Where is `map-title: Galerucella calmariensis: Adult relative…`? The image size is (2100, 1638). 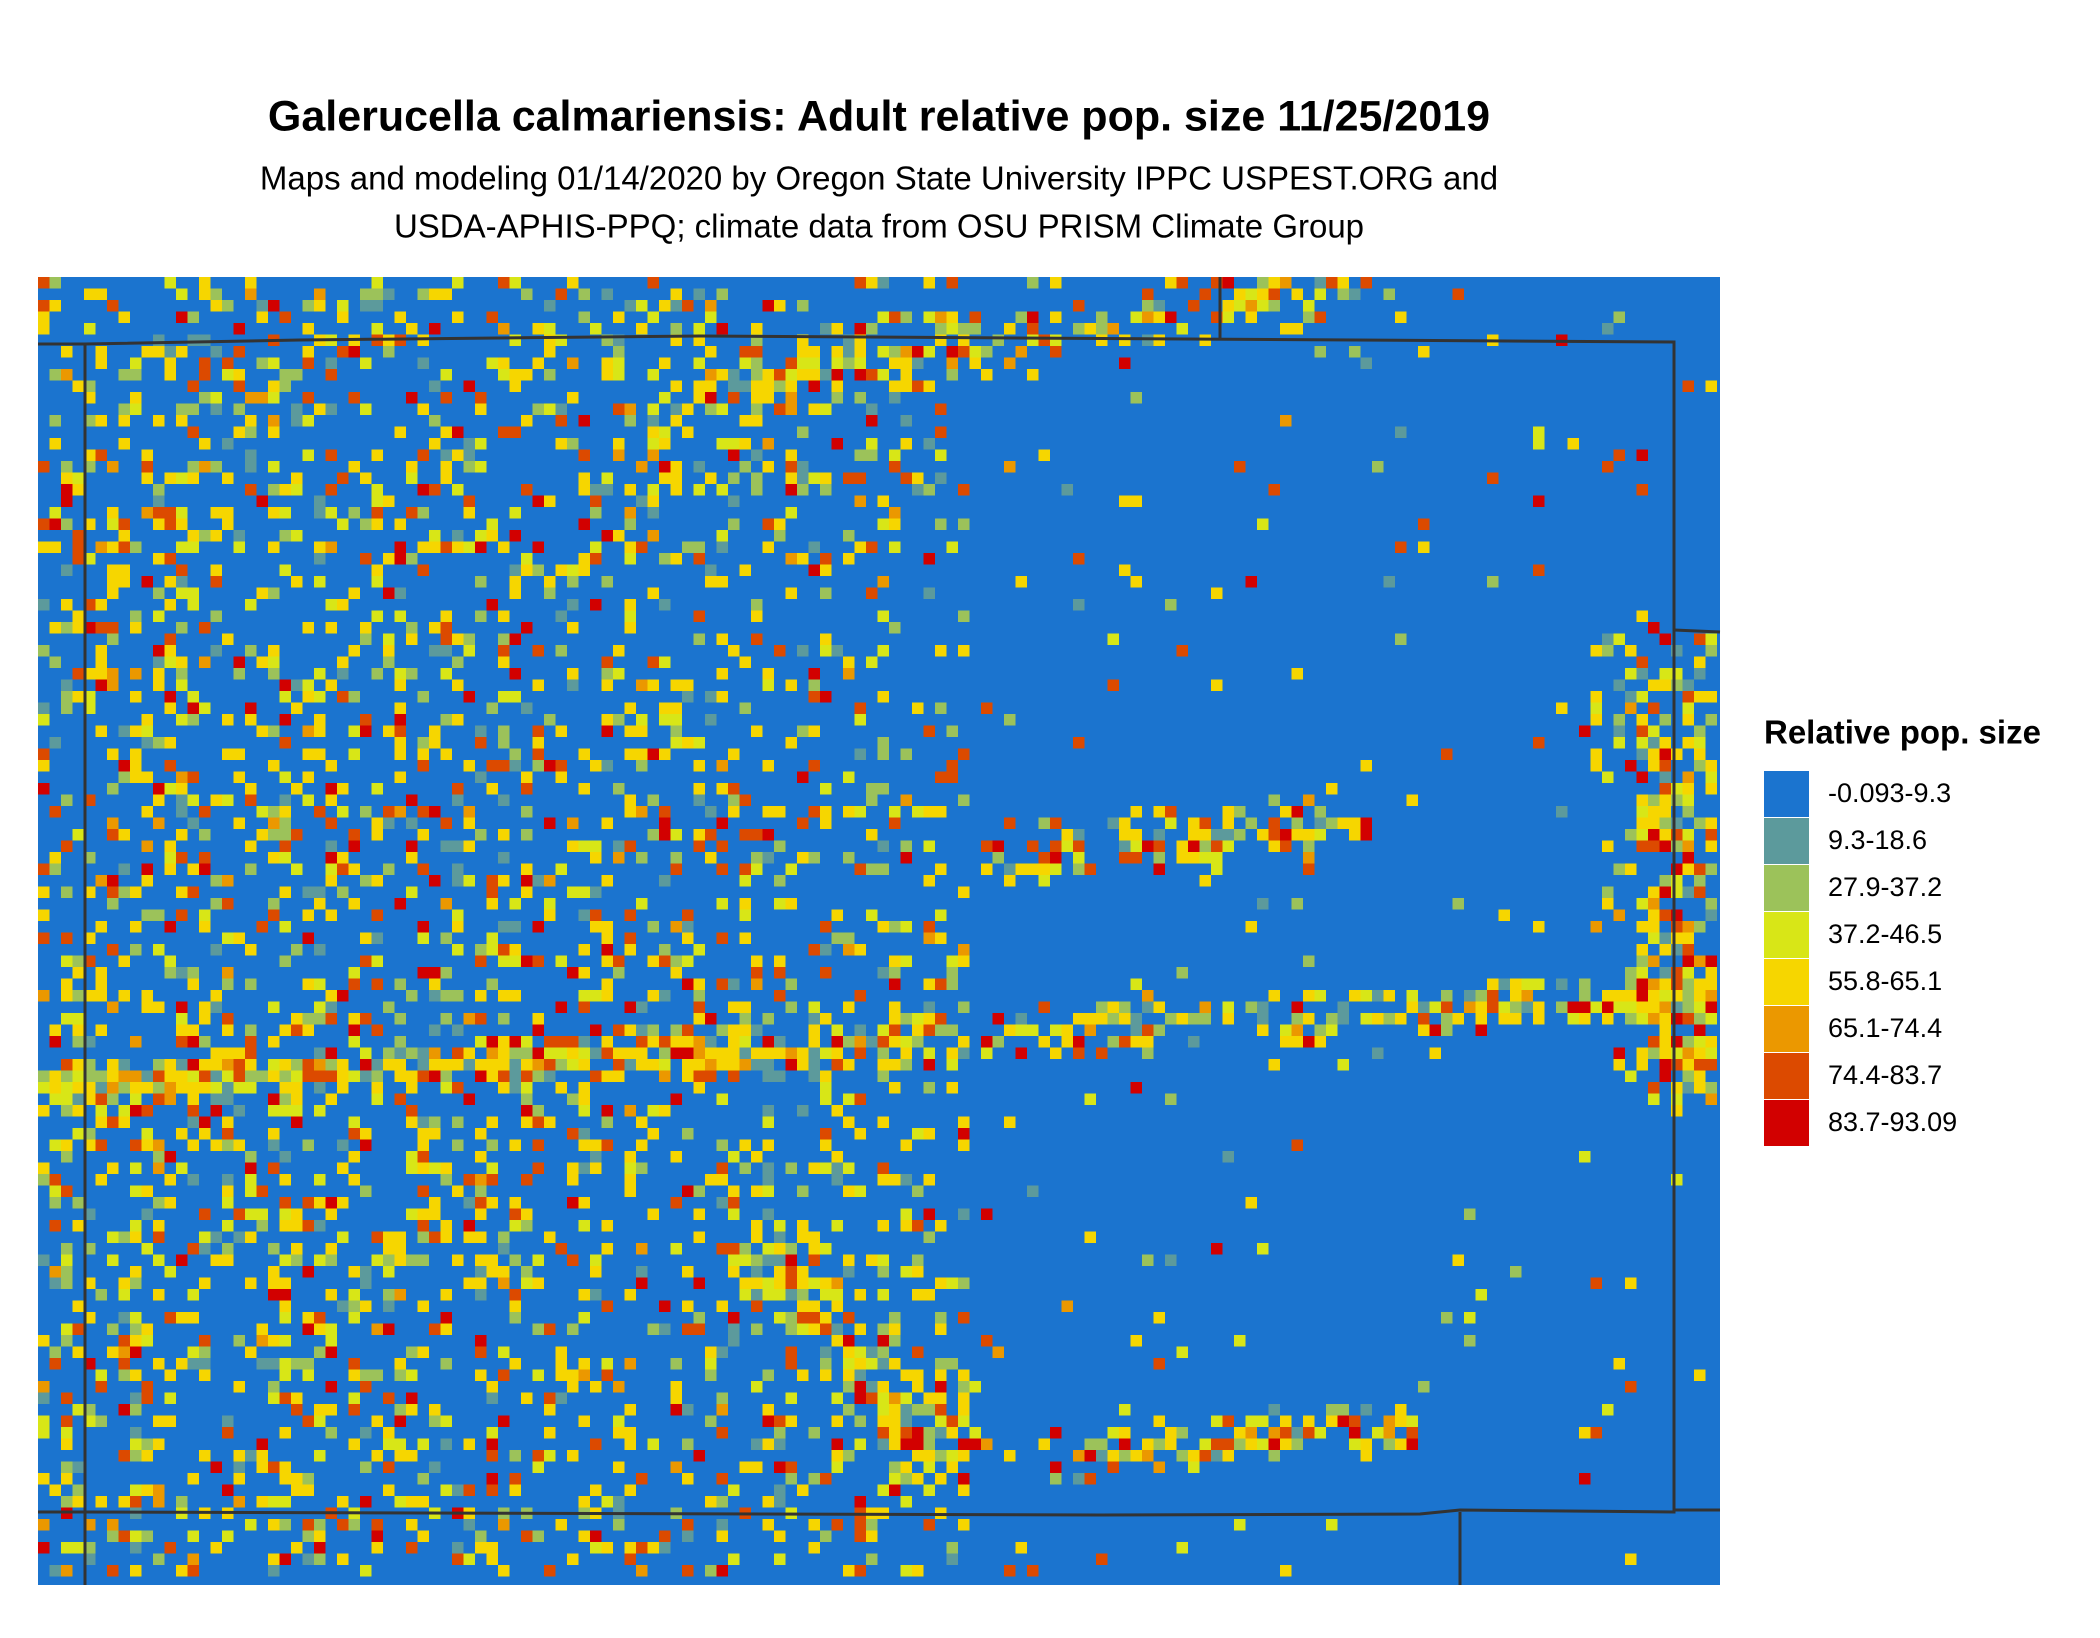 map-title: Galerucella calmariensis: Adult relative… is located at coordinates (879, 116).